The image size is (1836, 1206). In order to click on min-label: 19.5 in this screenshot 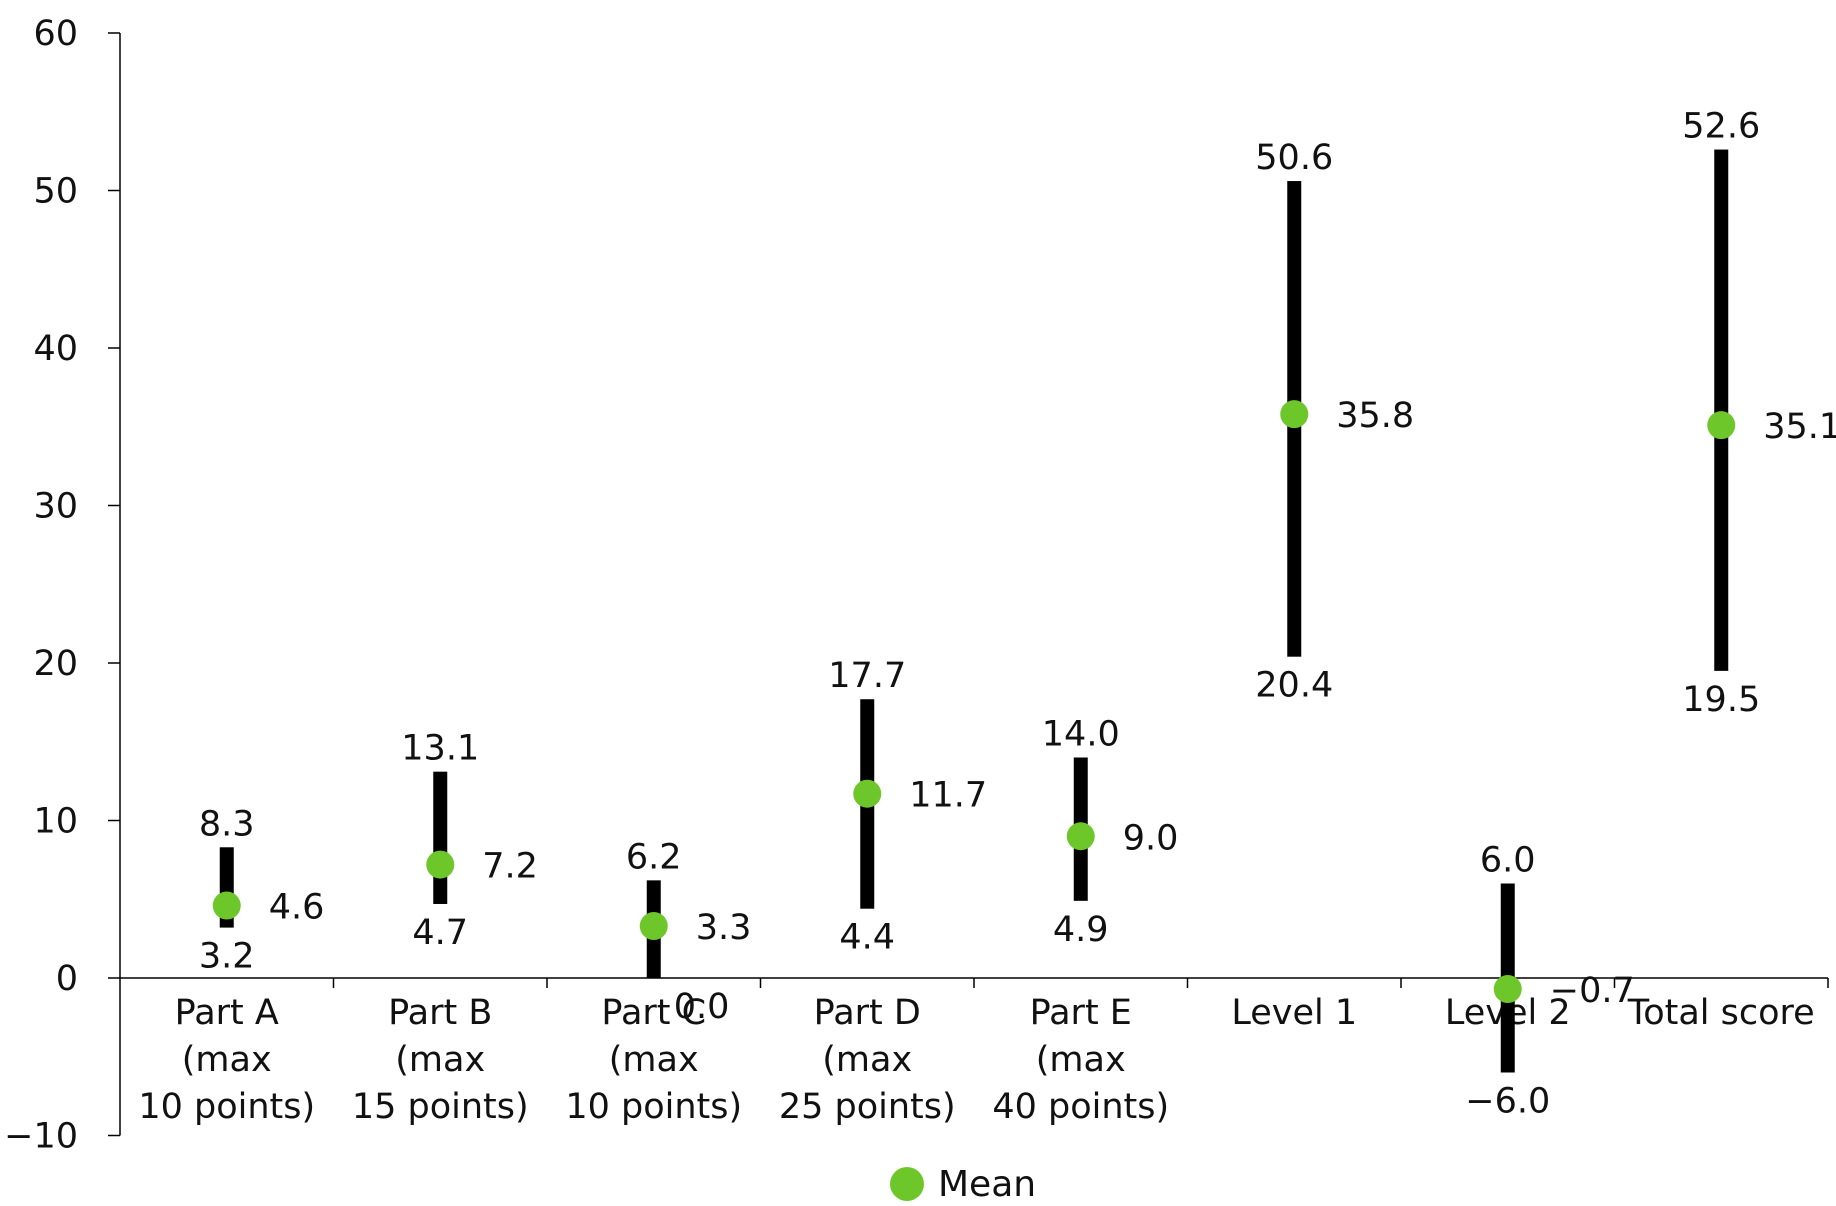, I will do `click(1721, 700)`.